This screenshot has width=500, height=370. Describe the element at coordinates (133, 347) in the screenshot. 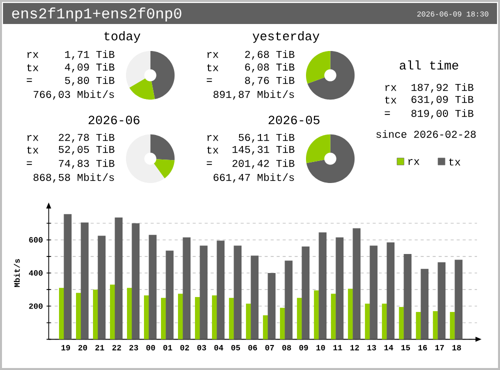

I see `x-tick-label: 23` at that location.